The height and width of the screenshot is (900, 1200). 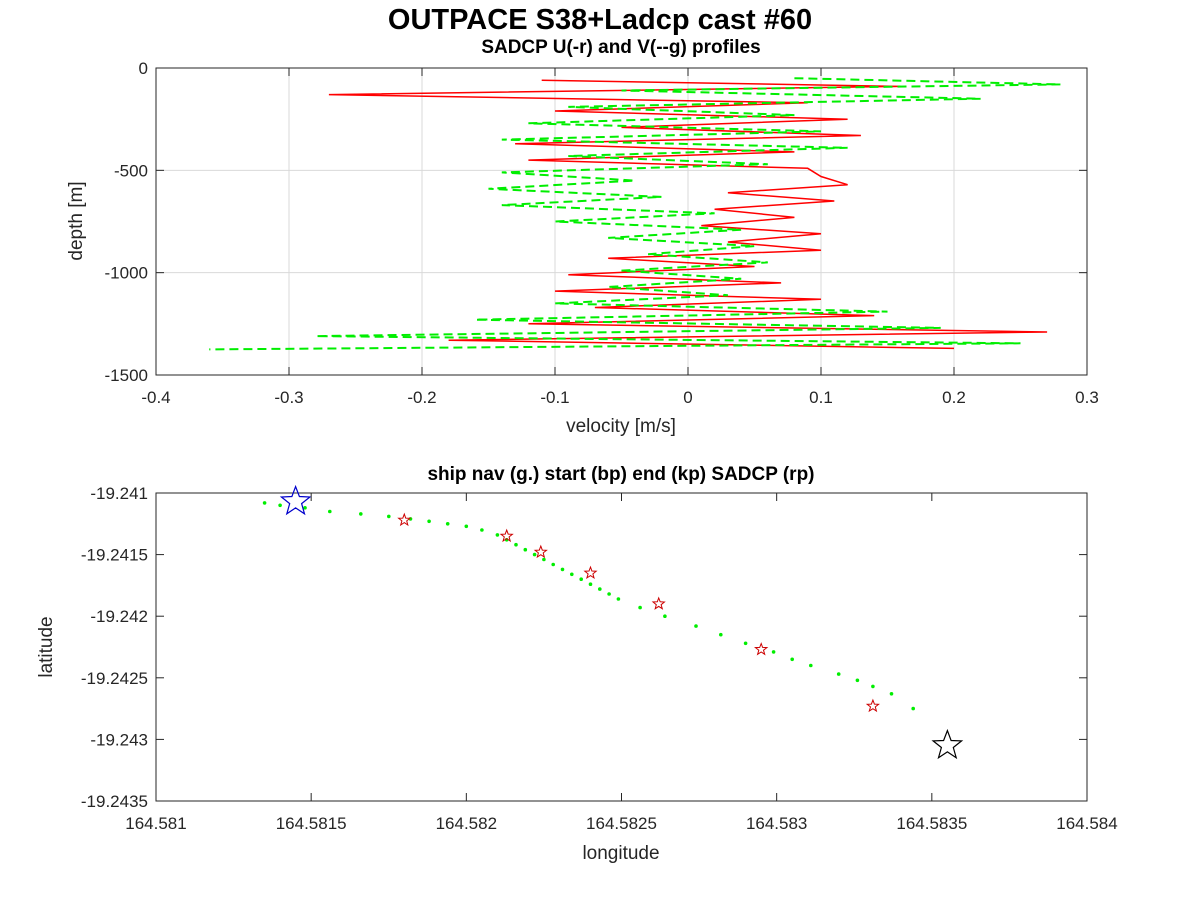 What do you see at coordinates (46, 646) in the screenshot?
I see `ship-nav-y-label: latitude` at bounding box center [46, 646].